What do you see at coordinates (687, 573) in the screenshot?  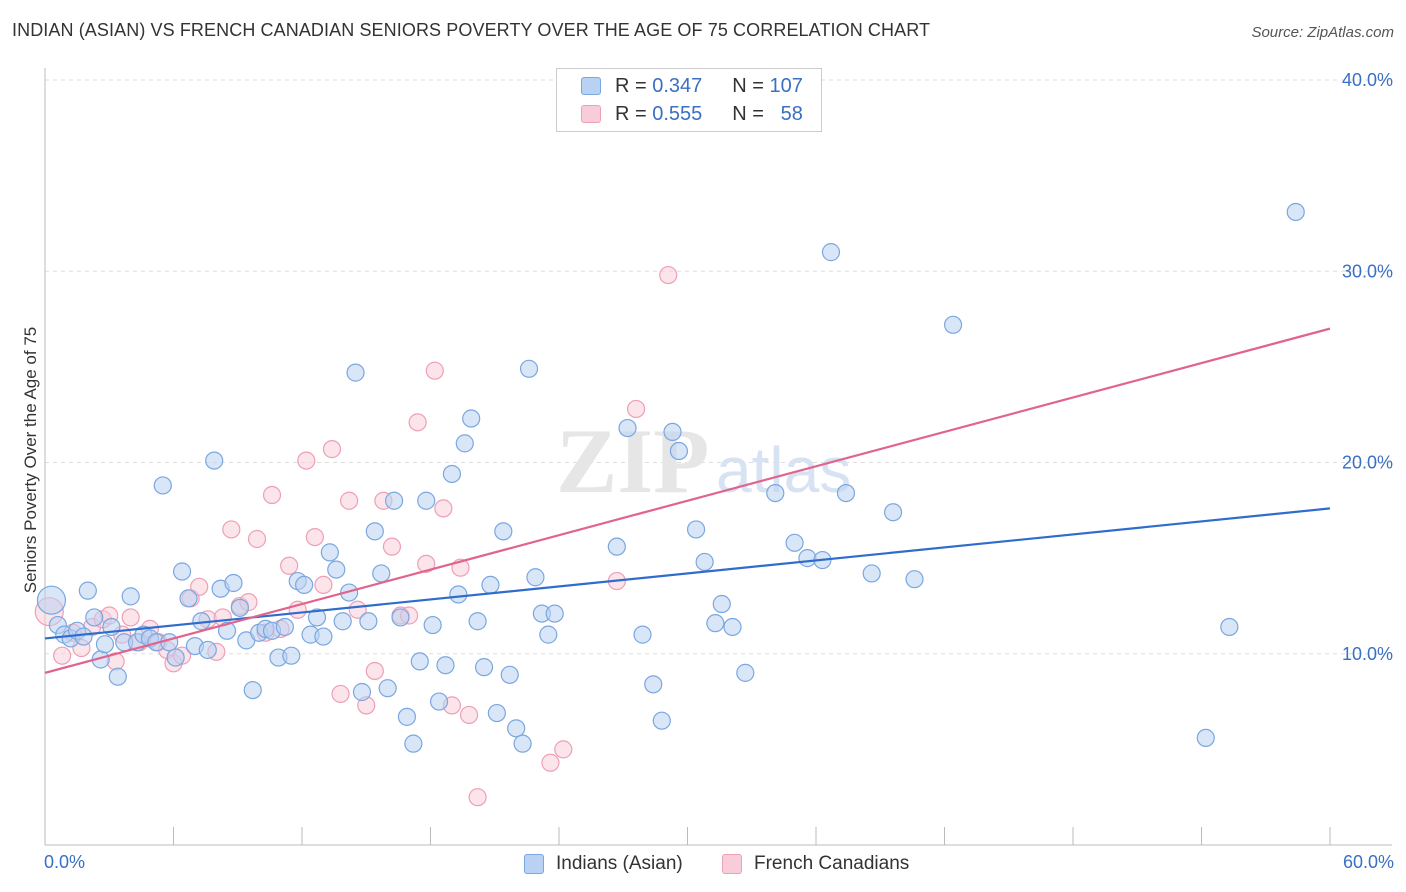 I see `trend-line` at bounding box center [687, 573].